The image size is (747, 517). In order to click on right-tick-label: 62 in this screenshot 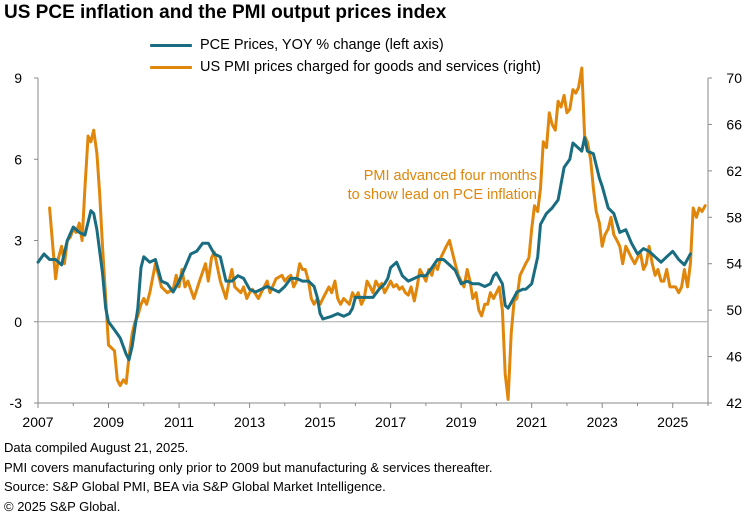, I will do `click(734, 171)`.